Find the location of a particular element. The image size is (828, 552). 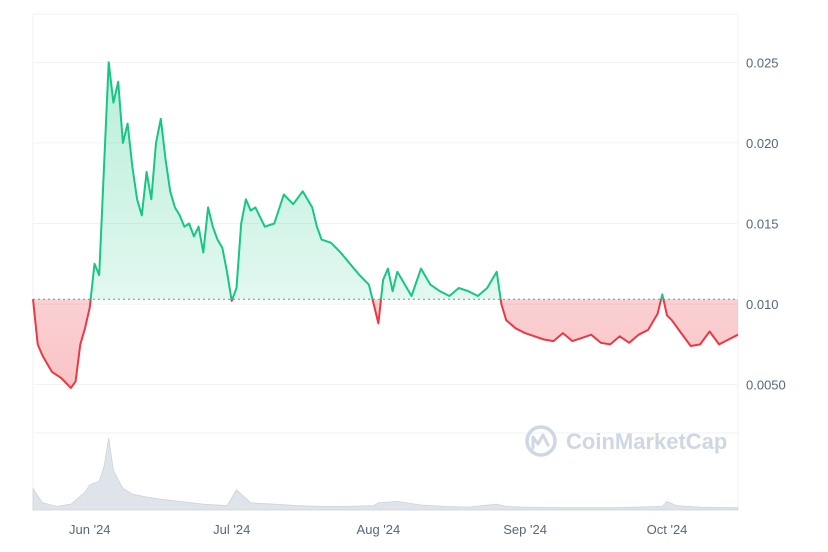

x-axis: Jun '24 Jul '24 Aug '24 Sep '24 Oct '24 is located at coordinates (378, 529).